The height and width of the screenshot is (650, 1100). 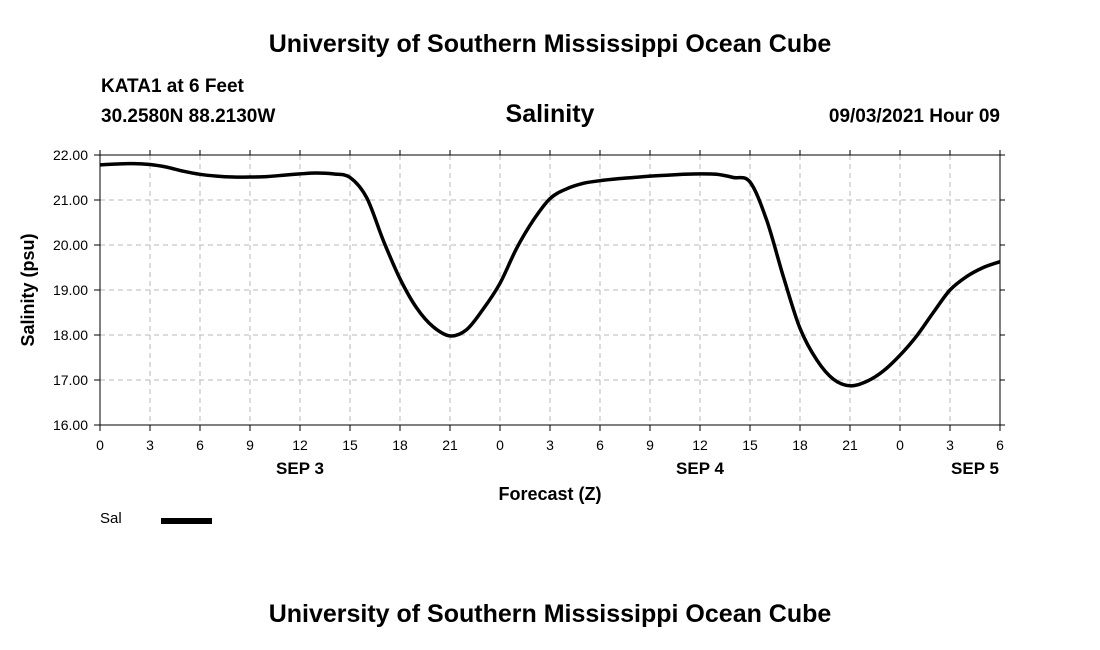 What do you see at coordinates (28, 289) in the screenshot?
I see `y-axis-label: Salinity (psu)` at bounding box center [28, 289].